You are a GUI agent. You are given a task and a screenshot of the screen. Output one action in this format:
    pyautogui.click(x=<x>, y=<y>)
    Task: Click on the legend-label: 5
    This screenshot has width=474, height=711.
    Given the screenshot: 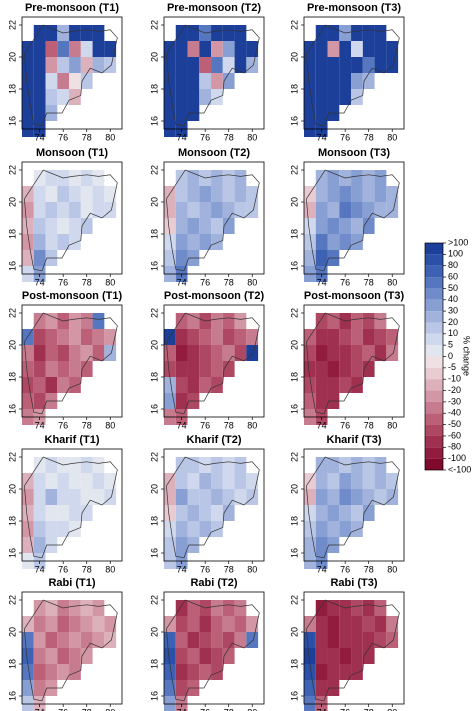 What is the action you would take?
    pyautogui.click(x=450, y=345)
    